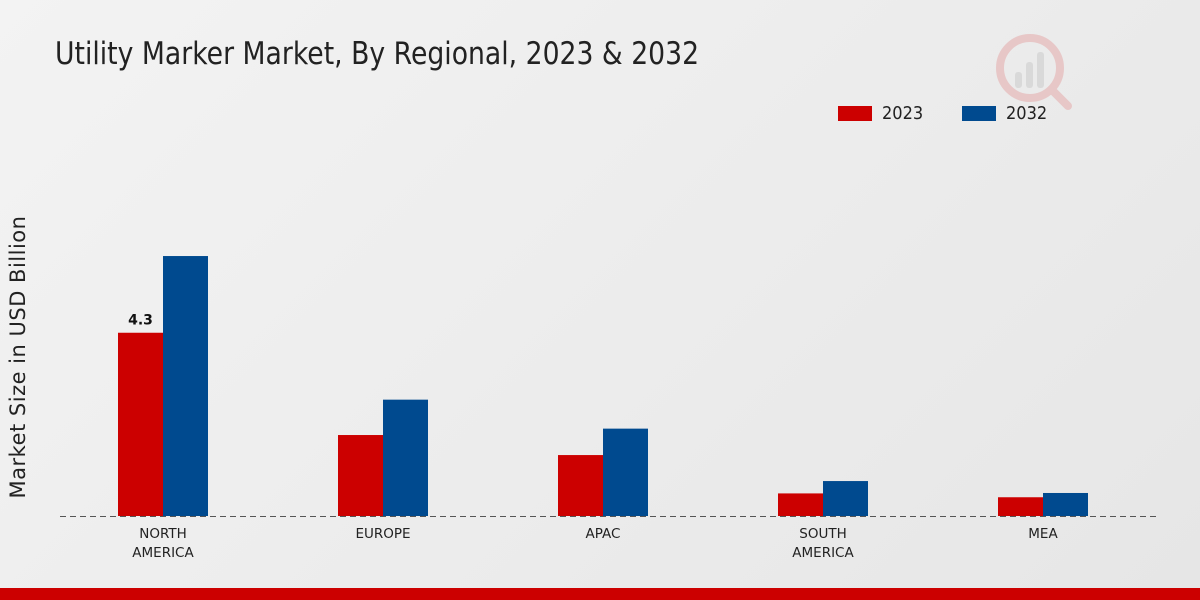 The height and width of the screenshot is (600, 1200). Describe the element at coordinates (163, 543) in the screenshot. I see `x-tick-label: NORTH AMERICA` at that location.